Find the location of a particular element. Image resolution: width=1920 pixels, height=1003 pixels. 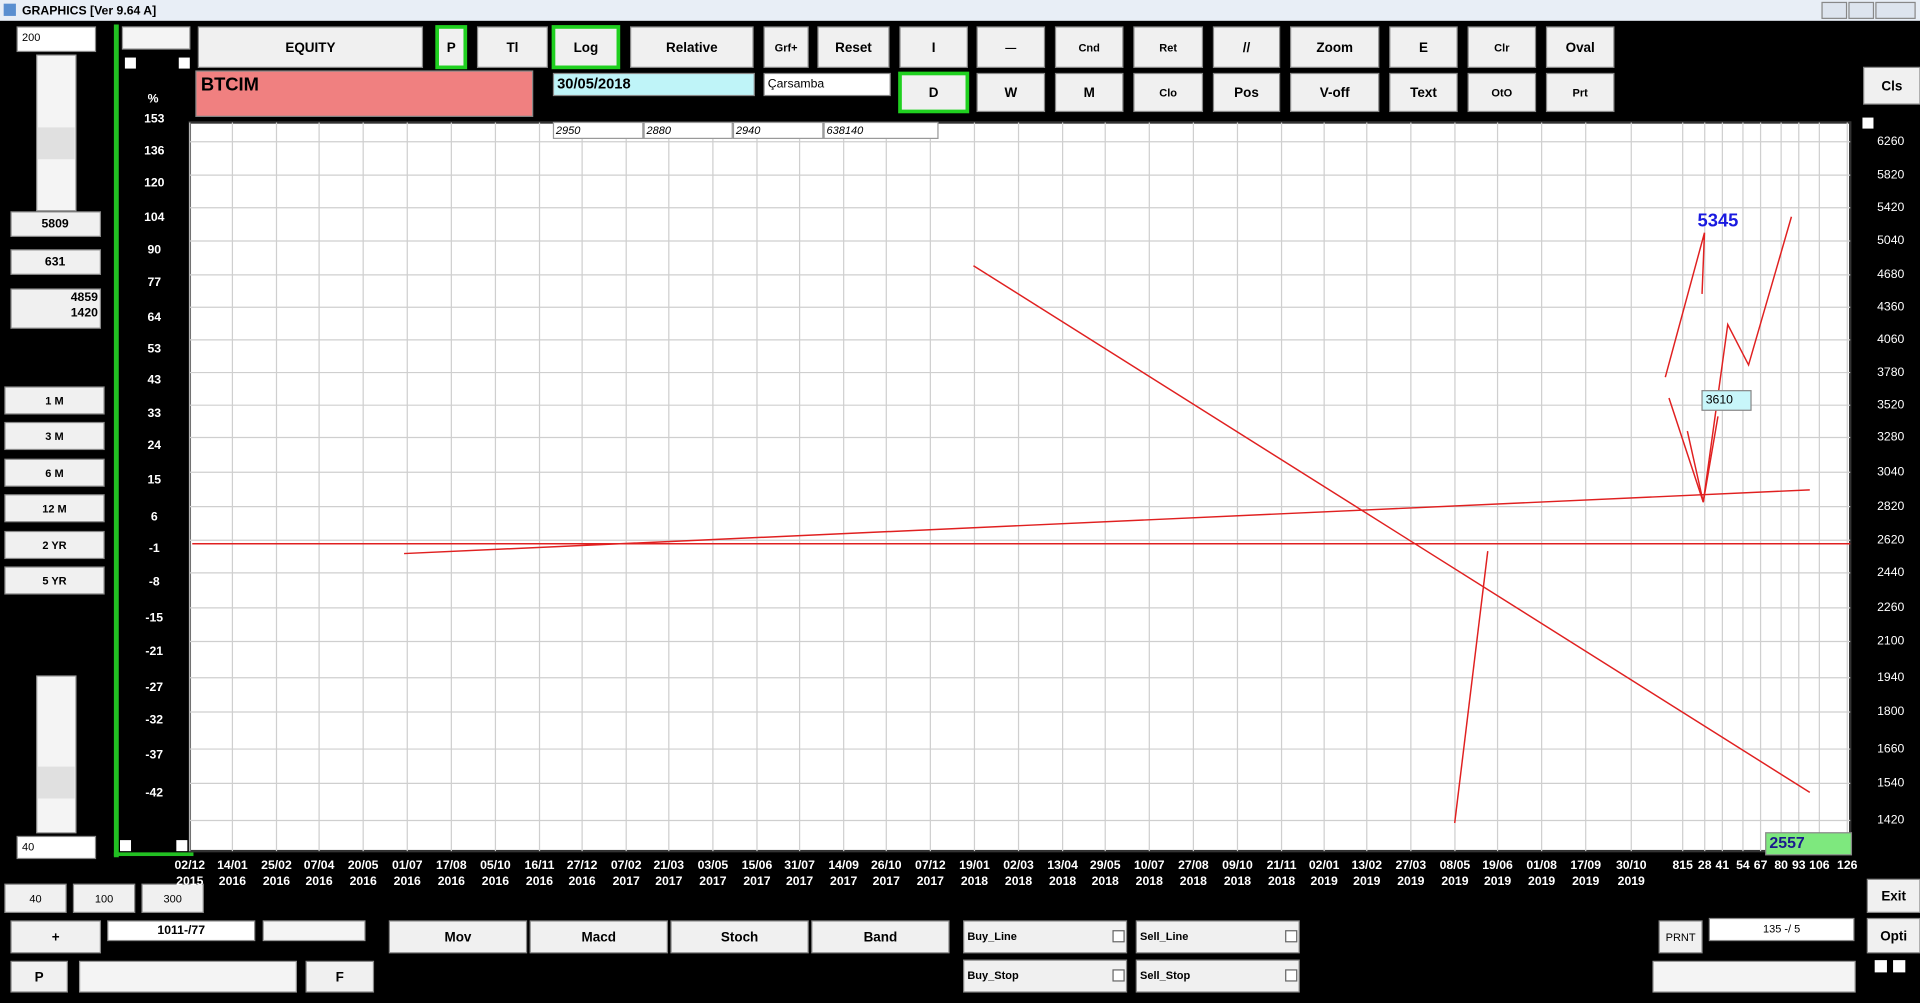

button-label: V-off is located at coordinates (1335, 92).